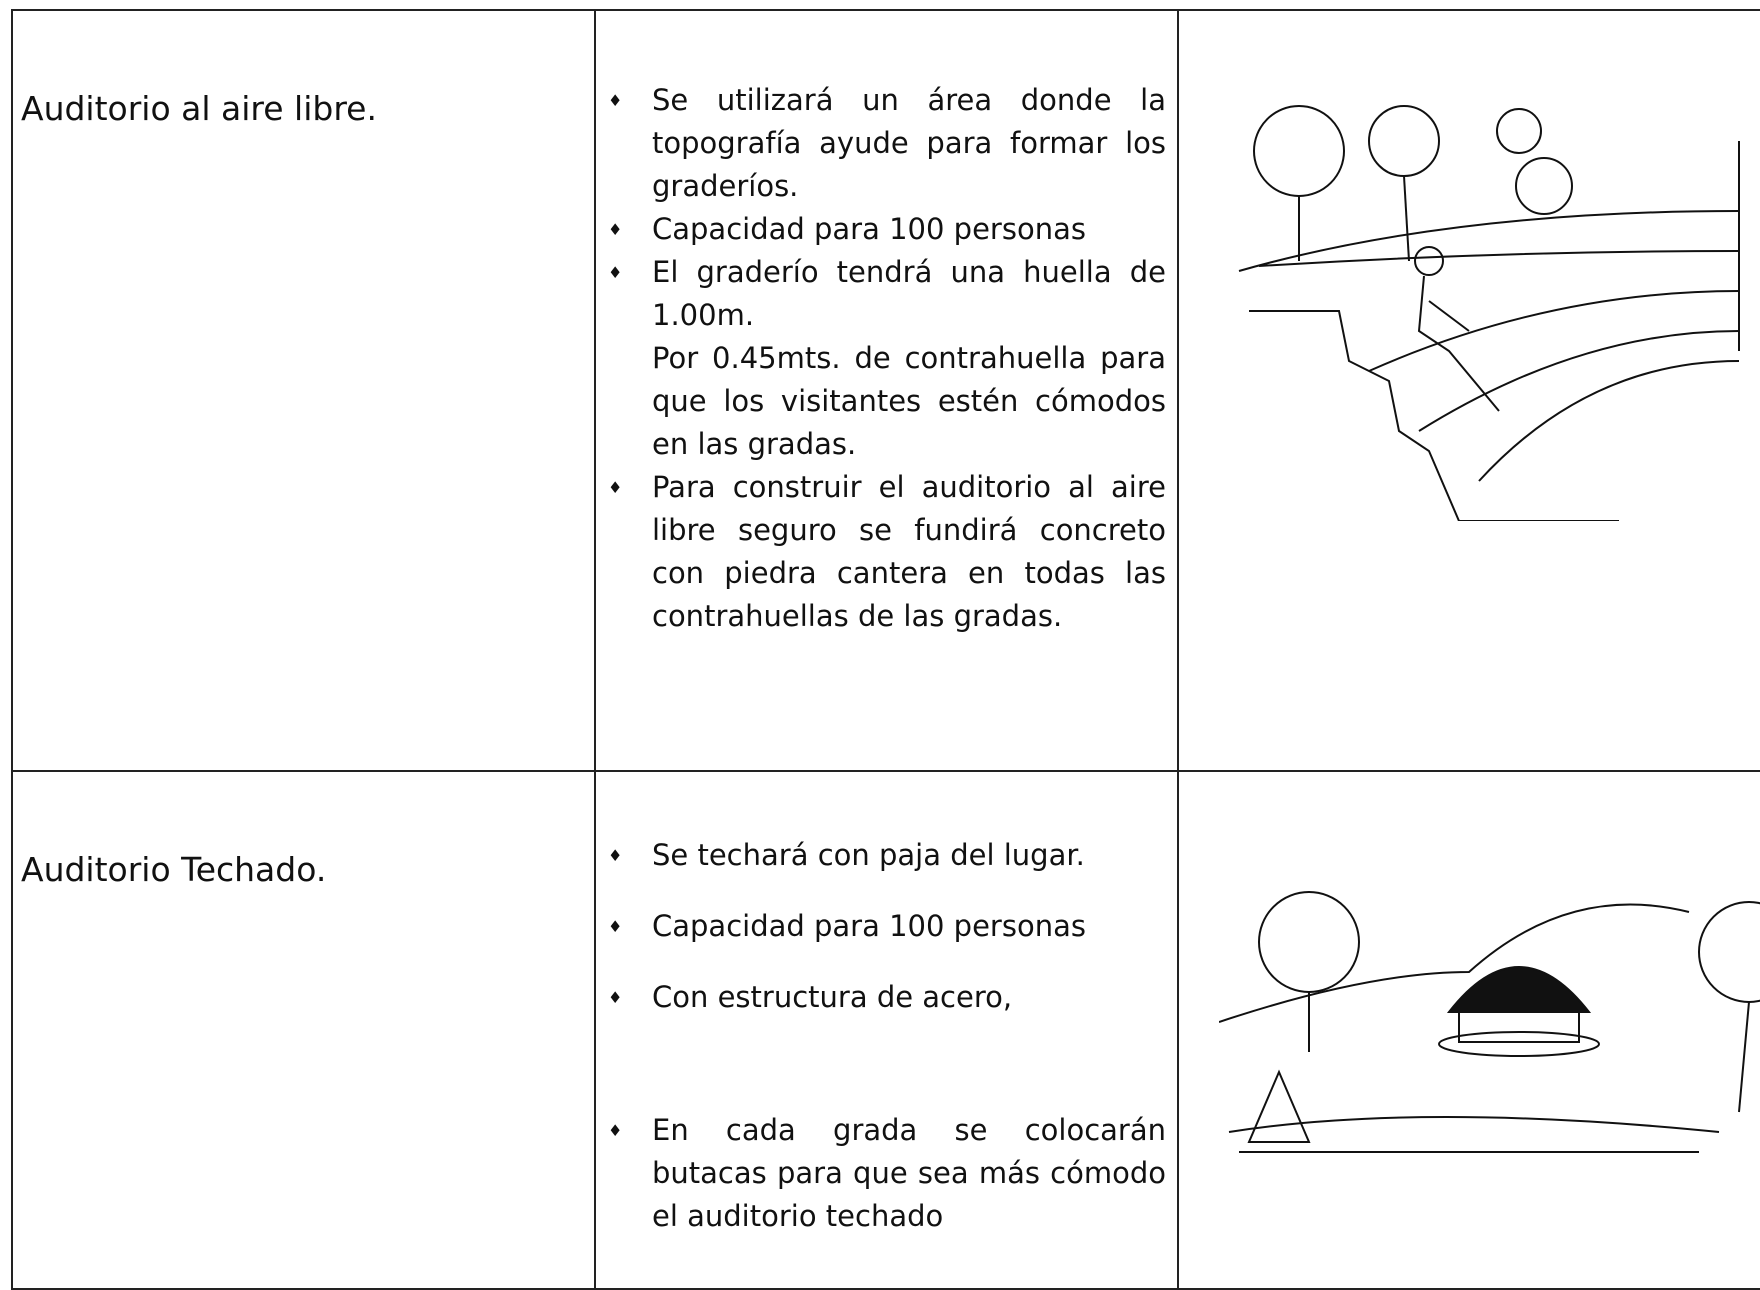 Image resolution: width=1760 pixels, height=1290 pixels. Describe the element at coordinates (1489, 1022) in the screenshot. I see `pavilion-sketch` at that location.